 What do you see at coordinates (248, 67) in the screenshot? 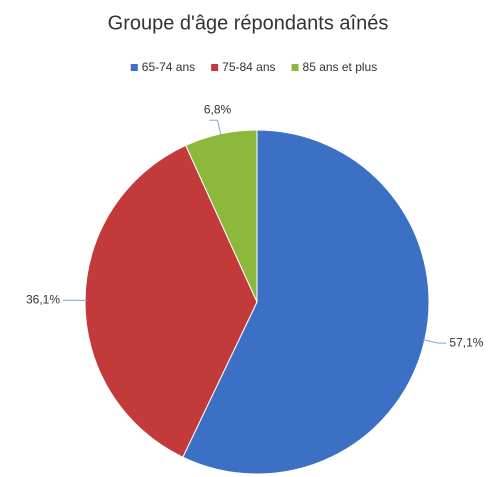
I see `legend-label: 75-84 ans` at bounding box center [248, 67].